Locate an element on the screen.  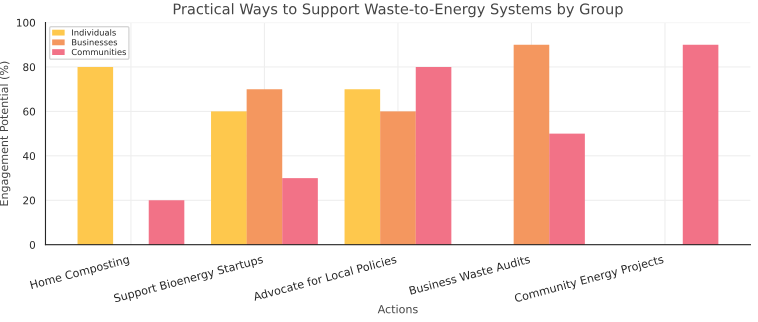
y-tick-label: 0 is located at coordinates (33, 244).